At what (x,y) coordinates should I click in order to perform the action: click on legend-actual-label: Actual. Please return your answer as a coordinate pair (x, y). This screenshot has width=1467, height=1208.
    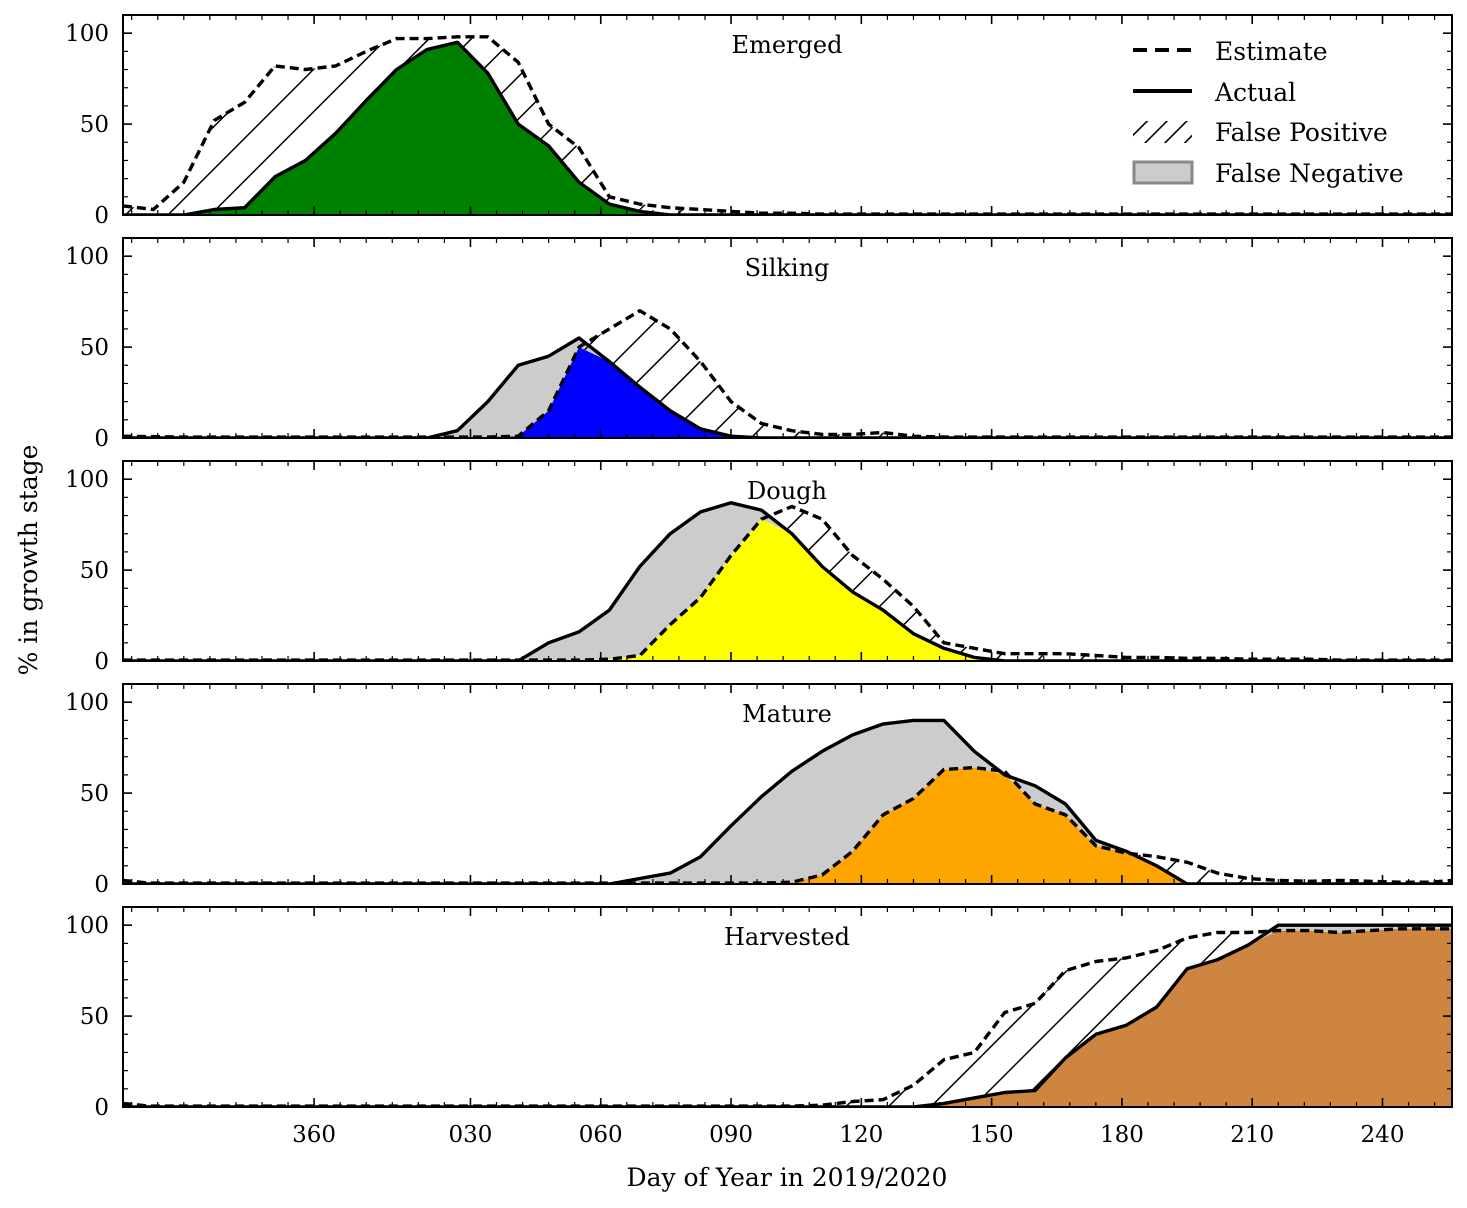
    Looking at the image, I should click on (1255, 92).